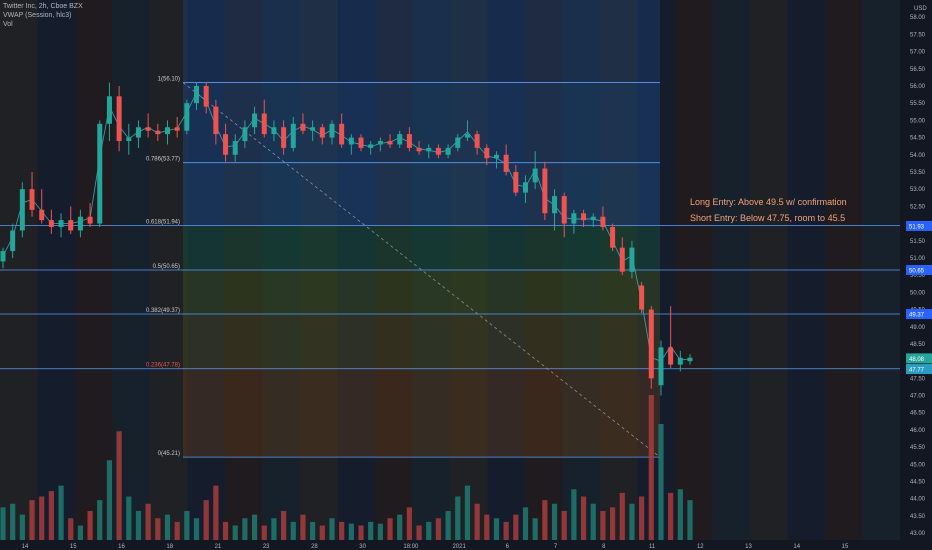  I want to click on price-tick-label: 56.00, so click(918, 87).